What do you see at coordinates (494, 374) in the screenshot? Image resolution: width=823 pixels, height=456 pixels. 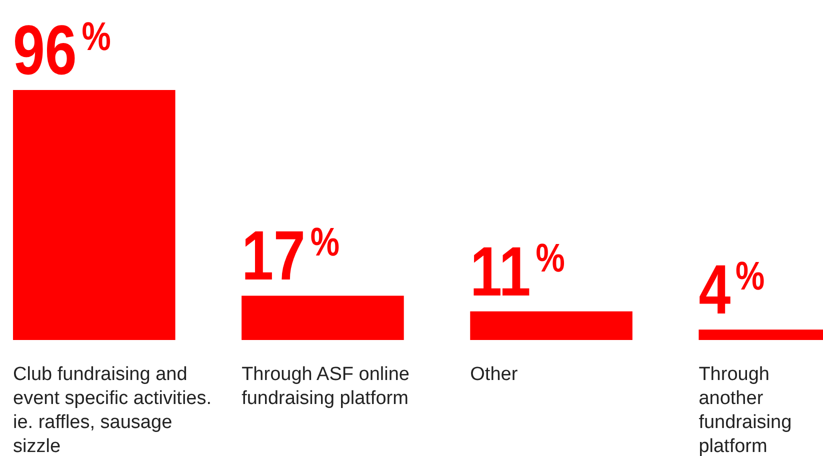 I see `x-tick-label: Other` at bounding box center [494, 374].